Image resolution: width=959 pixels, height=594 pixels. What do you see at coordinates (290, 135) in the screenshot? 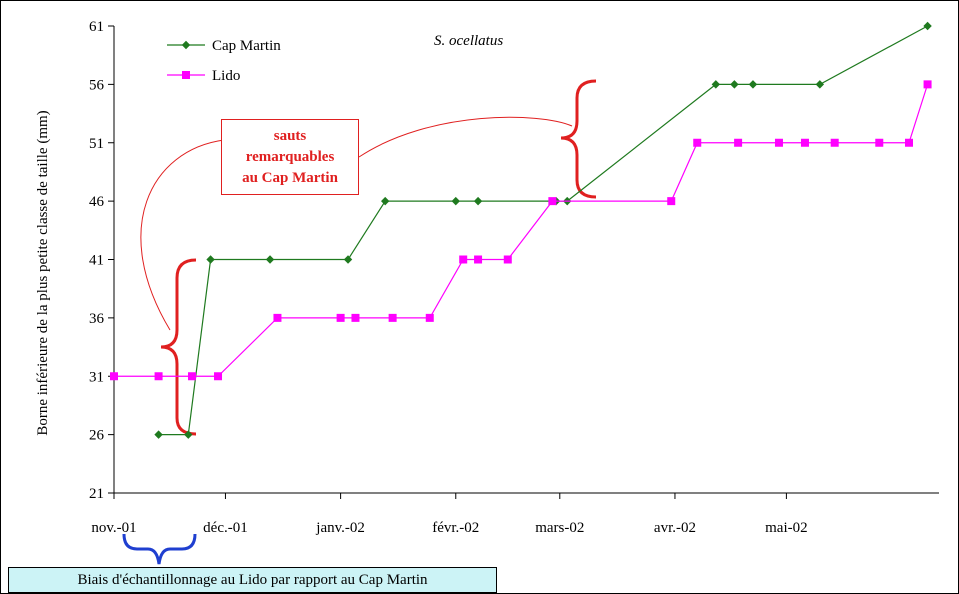
I see `jumps-annotation-line-1: sauts` at bounding box center [290, 135].